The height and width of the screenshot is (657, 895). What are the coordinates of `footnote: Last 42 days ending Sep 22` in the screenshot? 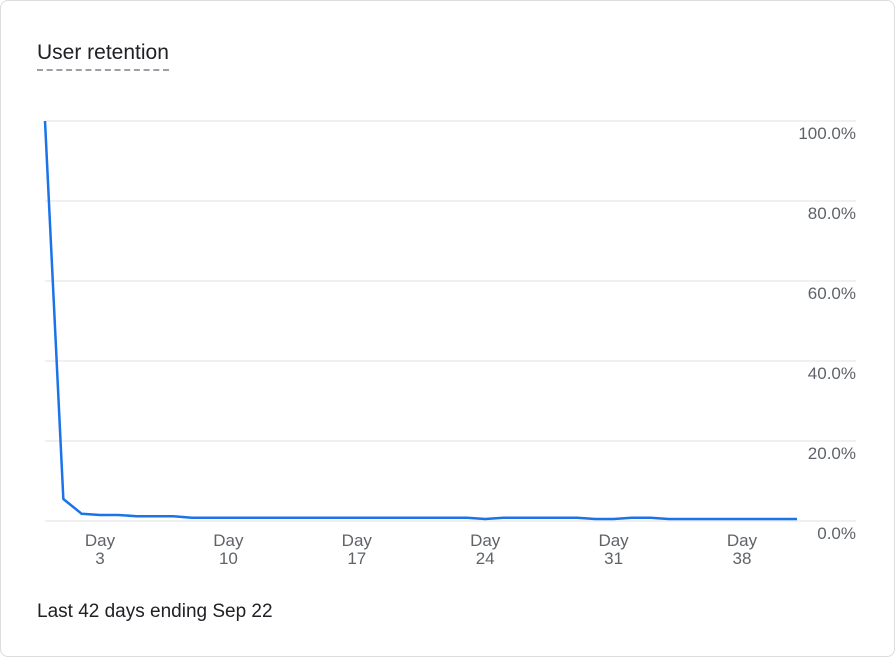 It's located at (155, 611).